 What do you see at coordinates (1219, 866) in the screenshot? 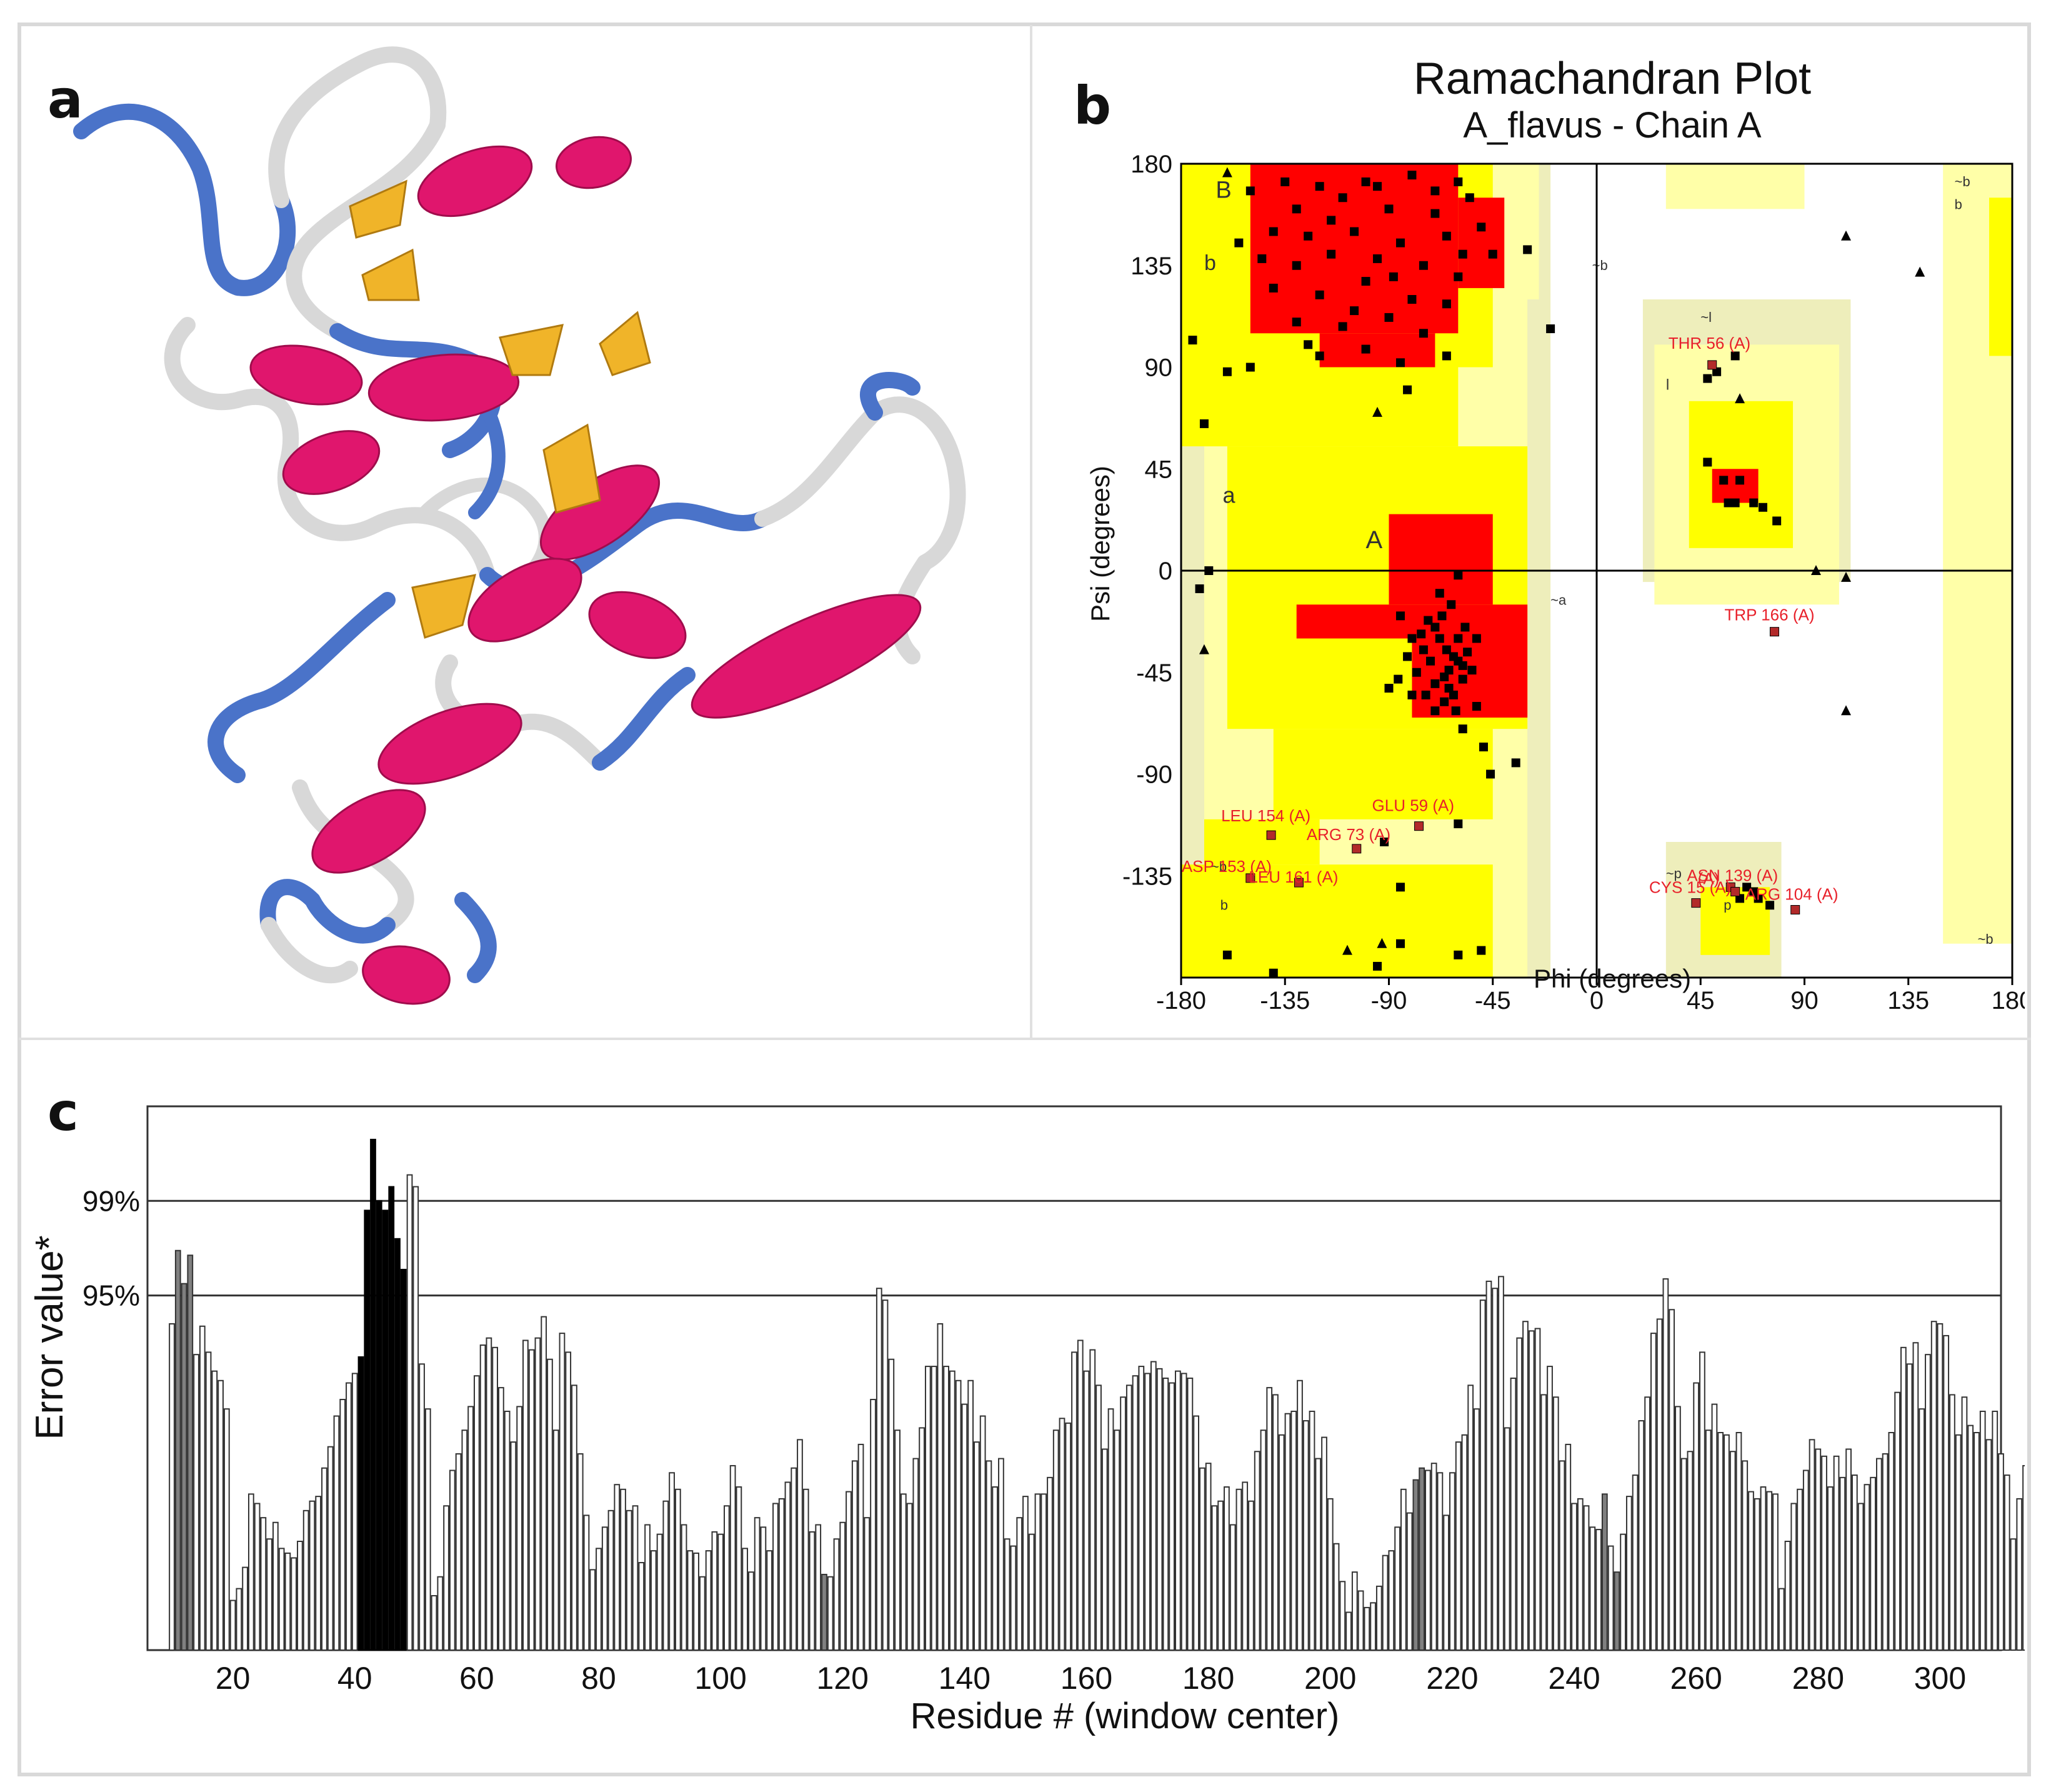
I see `rama-region-label: ~b` at bounding box center [1219, 866].